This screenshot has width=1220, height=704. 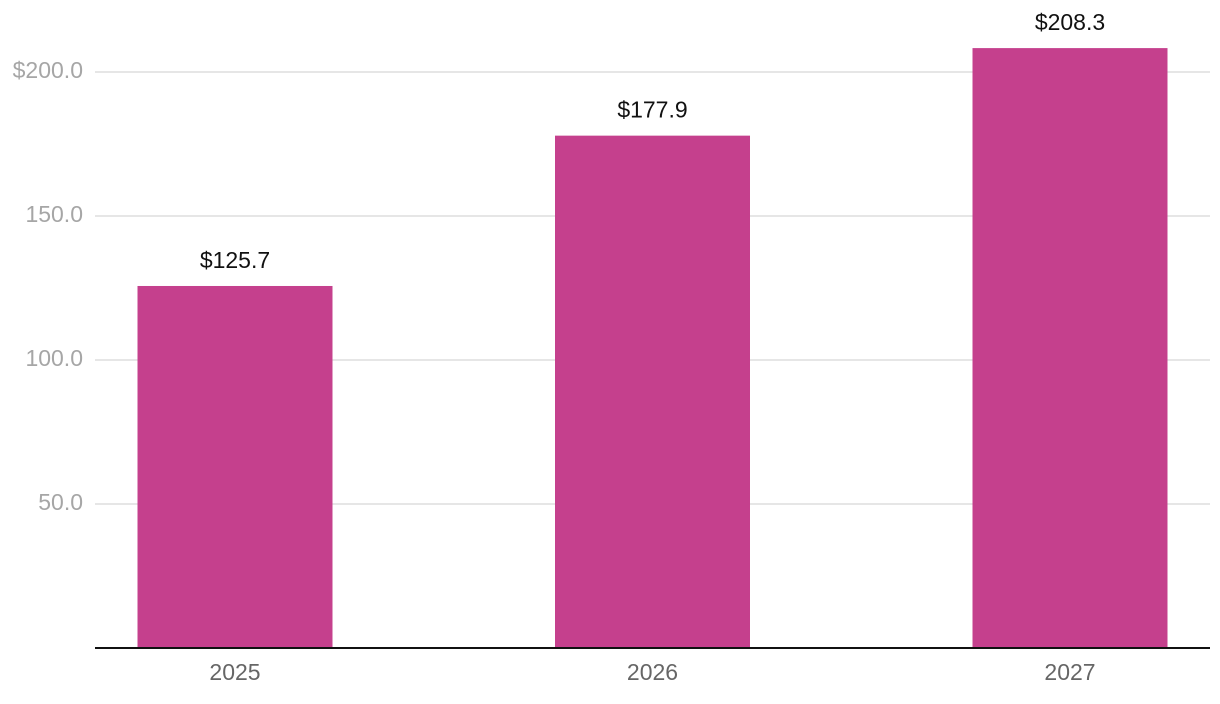 I want to click on y-tick-label: $200.0, so click(x=48, y=70).